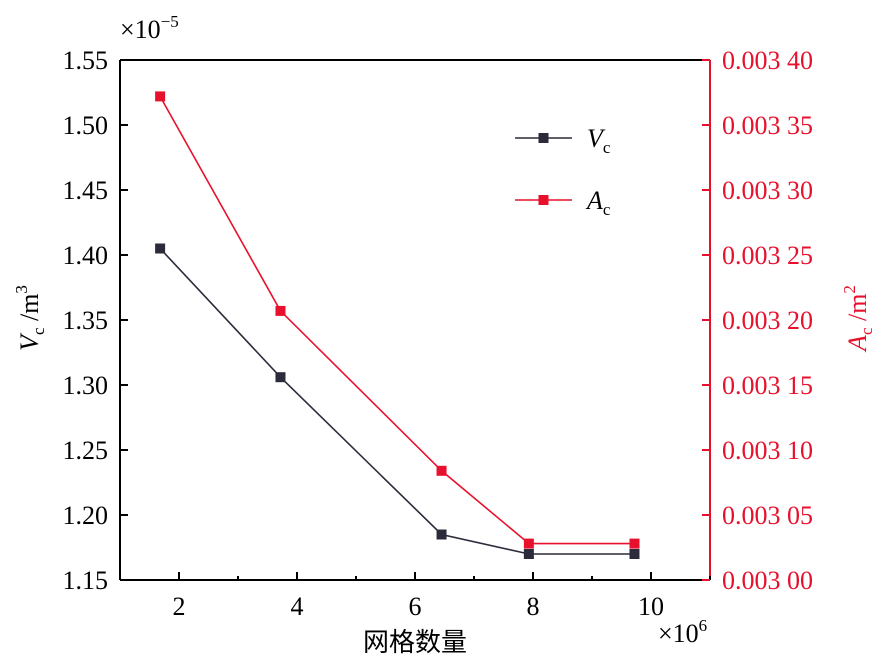  Describe the element at coordinates (767, 450) in the screenshot. I see `right-tick-label: 0.003 10` at that location.